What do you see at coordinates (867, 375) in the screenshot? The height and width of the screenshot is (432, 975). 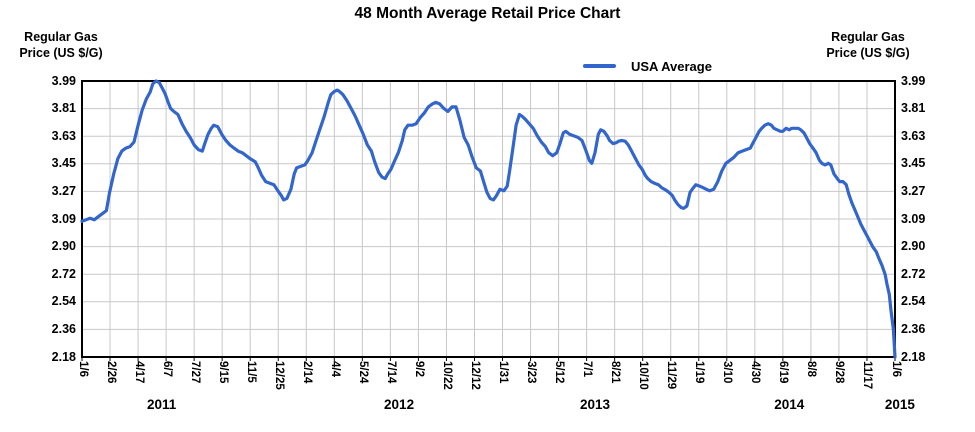 I see `x-tick-label: 11/17` at bounding box center [867, 375].